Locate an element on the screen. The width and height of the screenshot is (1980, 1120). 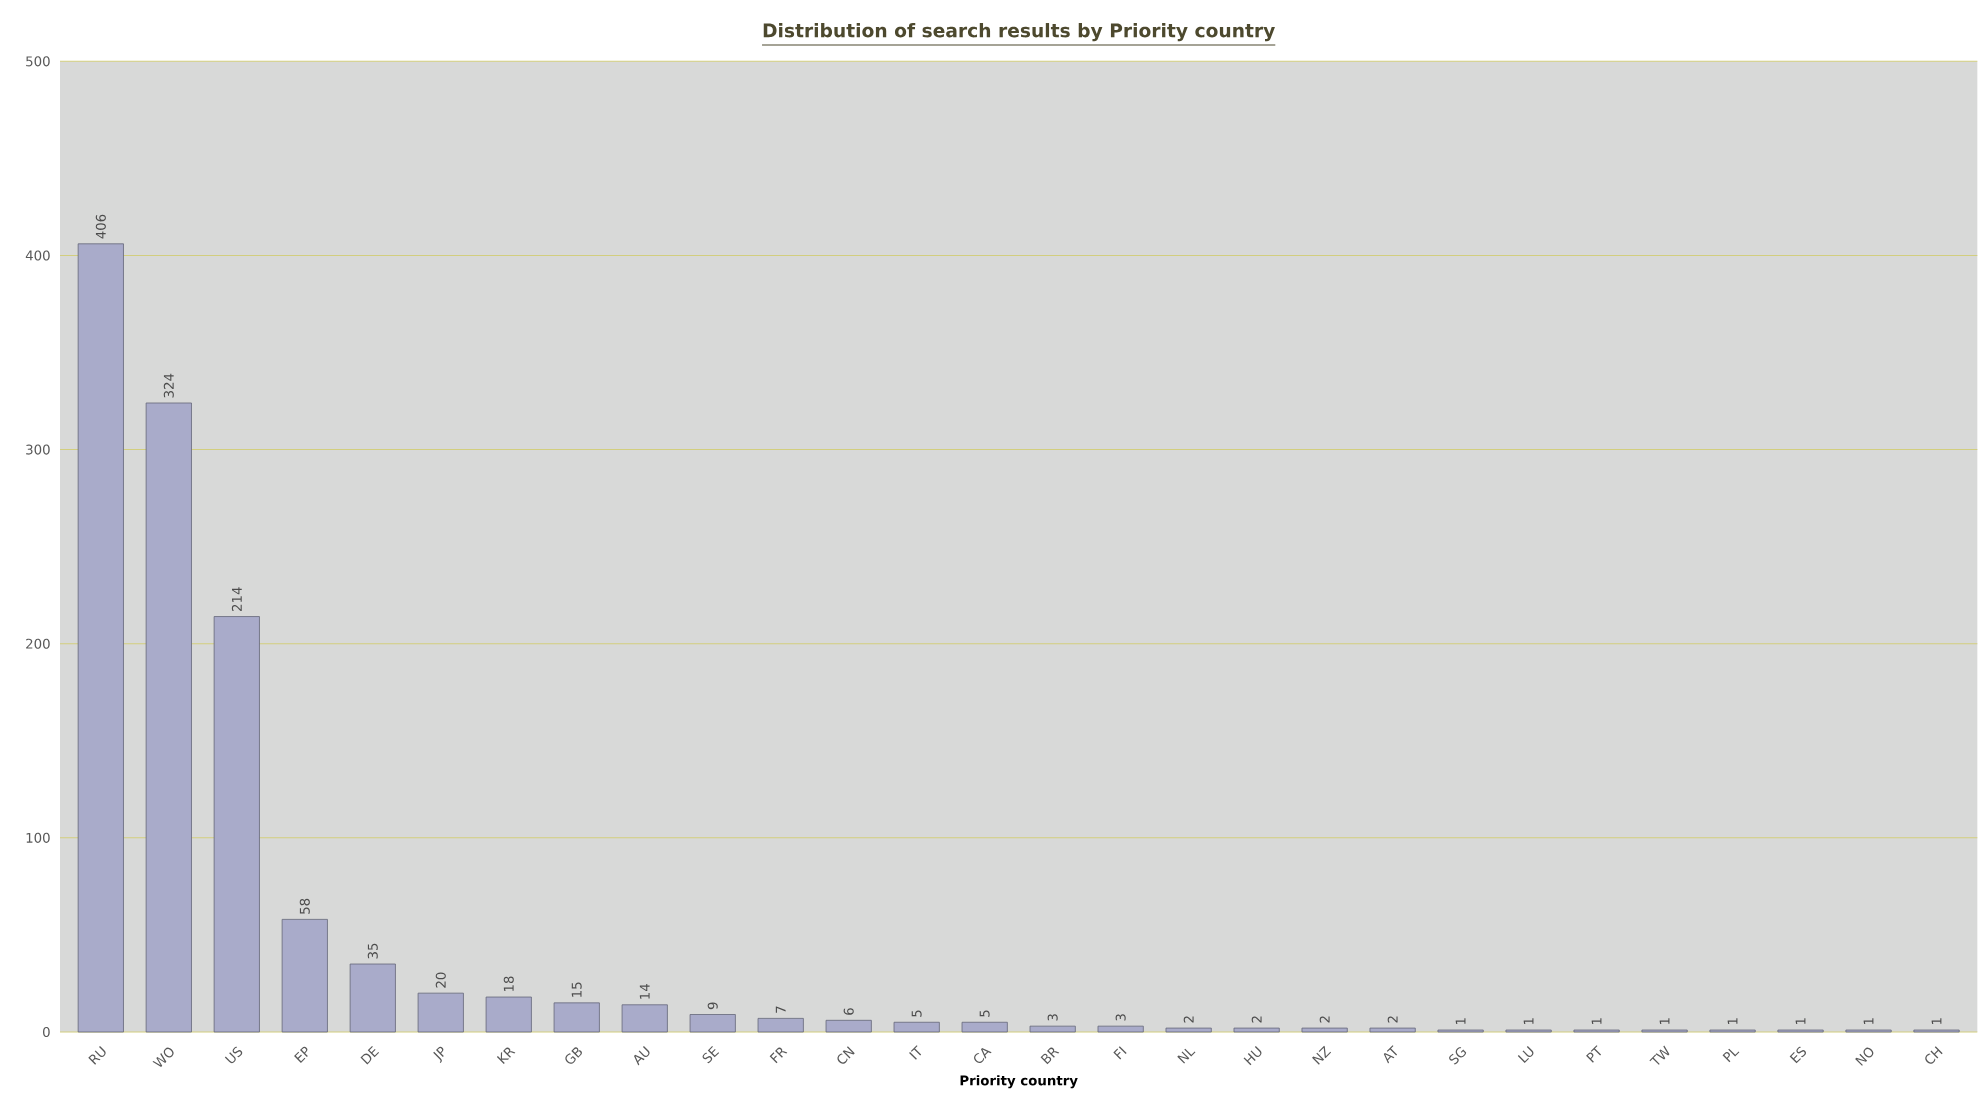
chart-title: Distribution of search results by Priority country is located at coordinates (1019, 32).